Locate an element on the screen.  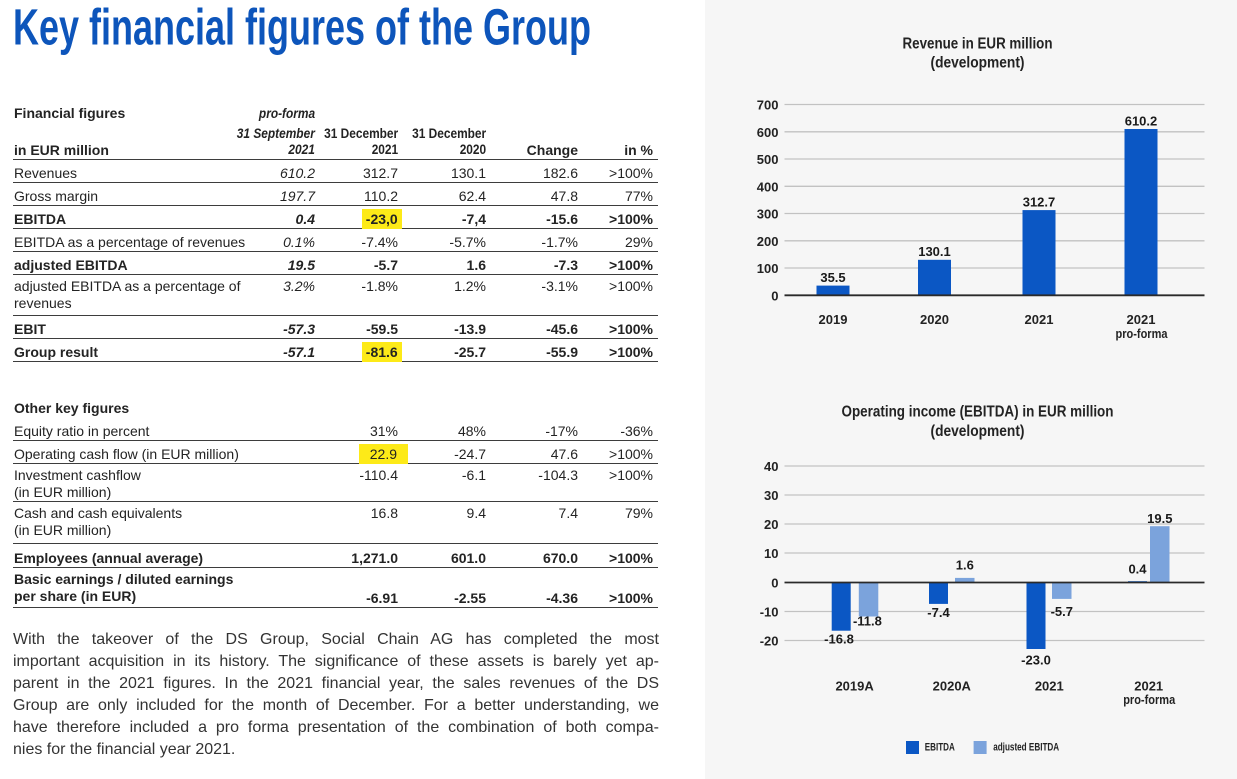
svg-text: Revenue in EUR million is located at coordinates (978, 44).